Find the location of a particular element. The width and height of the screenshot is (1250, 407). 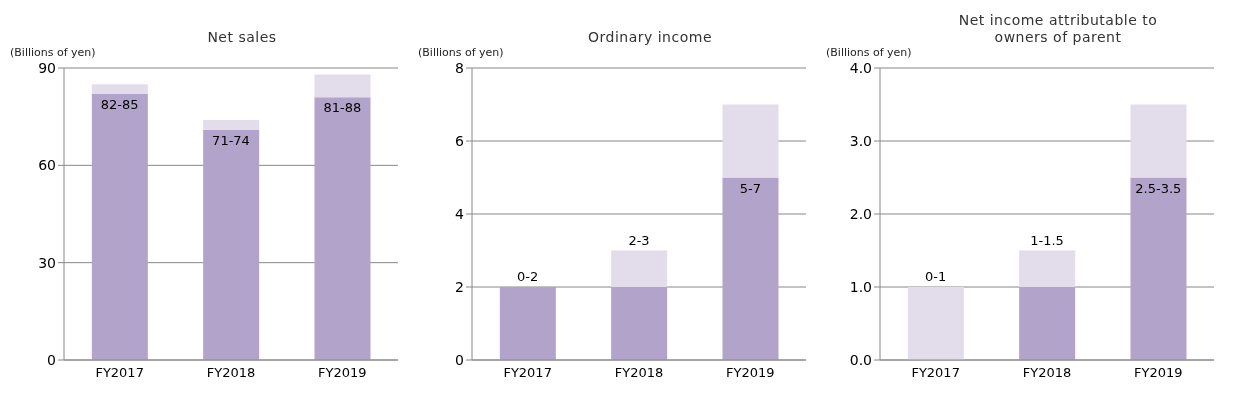

chart-title: Ordinary income is located at coordinates (650, 37).